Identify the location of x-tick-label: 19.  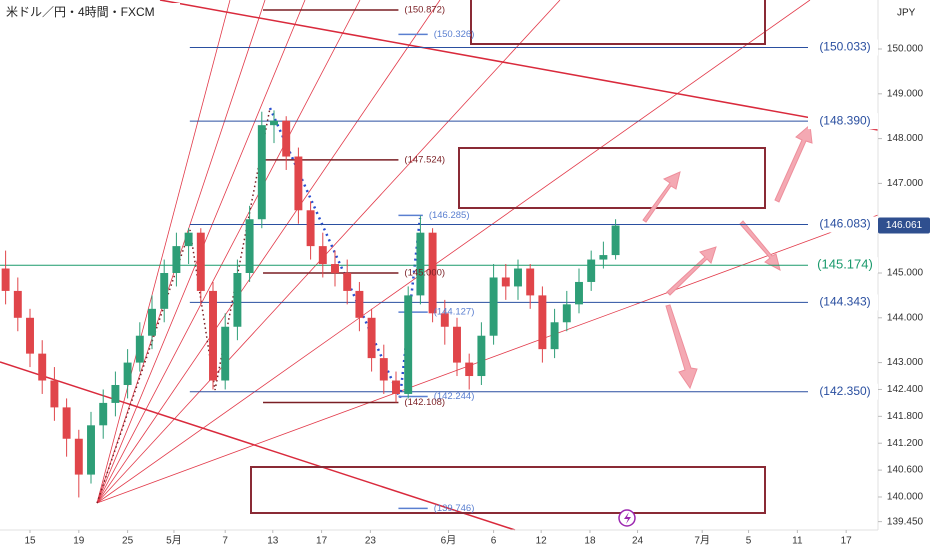
(79, 541).